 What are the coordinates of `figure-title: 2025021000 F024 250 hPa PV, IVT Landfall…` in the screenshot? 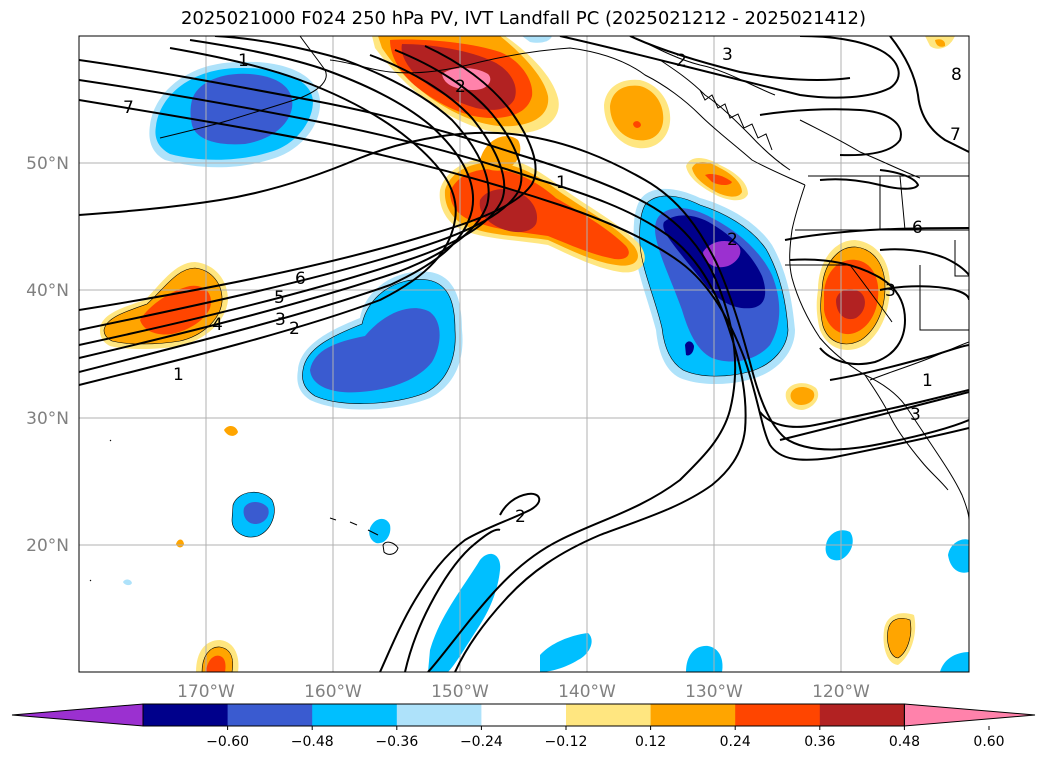 It's located at (523, 18).